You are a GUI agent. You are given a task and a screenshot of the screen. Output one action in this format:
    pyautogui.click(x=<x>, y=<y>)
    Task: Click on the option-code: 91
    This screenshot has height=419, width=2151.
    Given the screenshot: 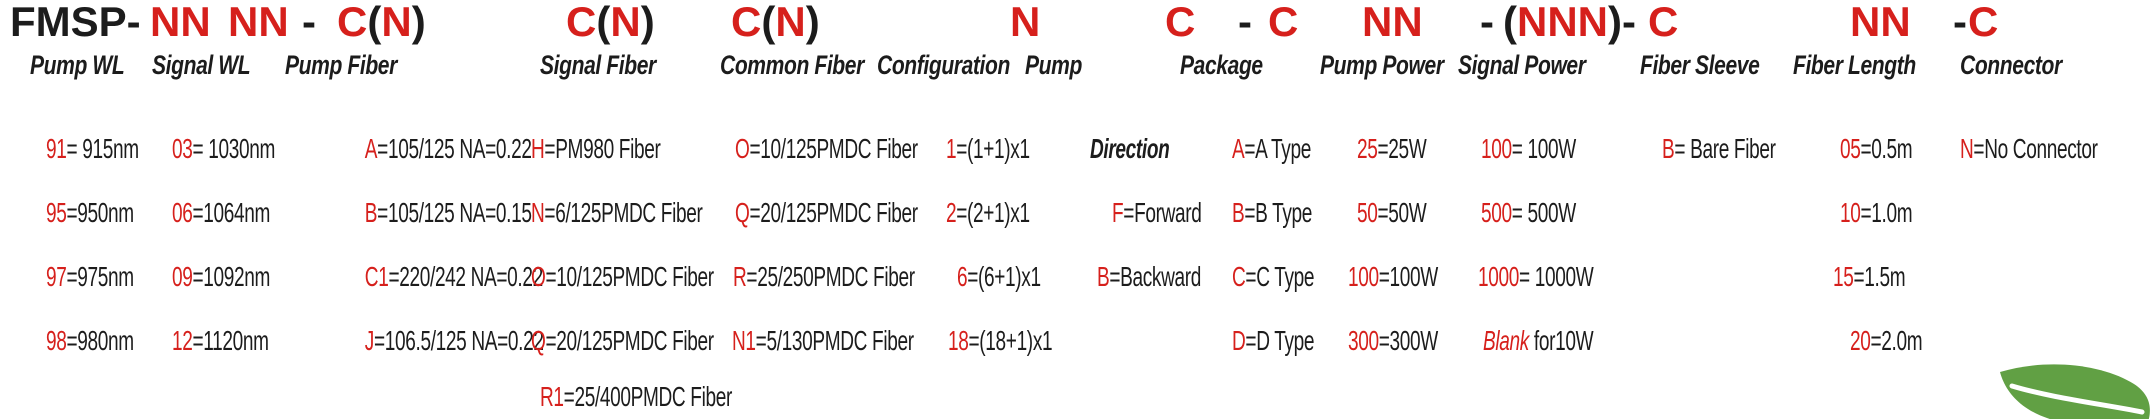 What is the action you would take?
    pyautogui.click(x=56, y=148)
    